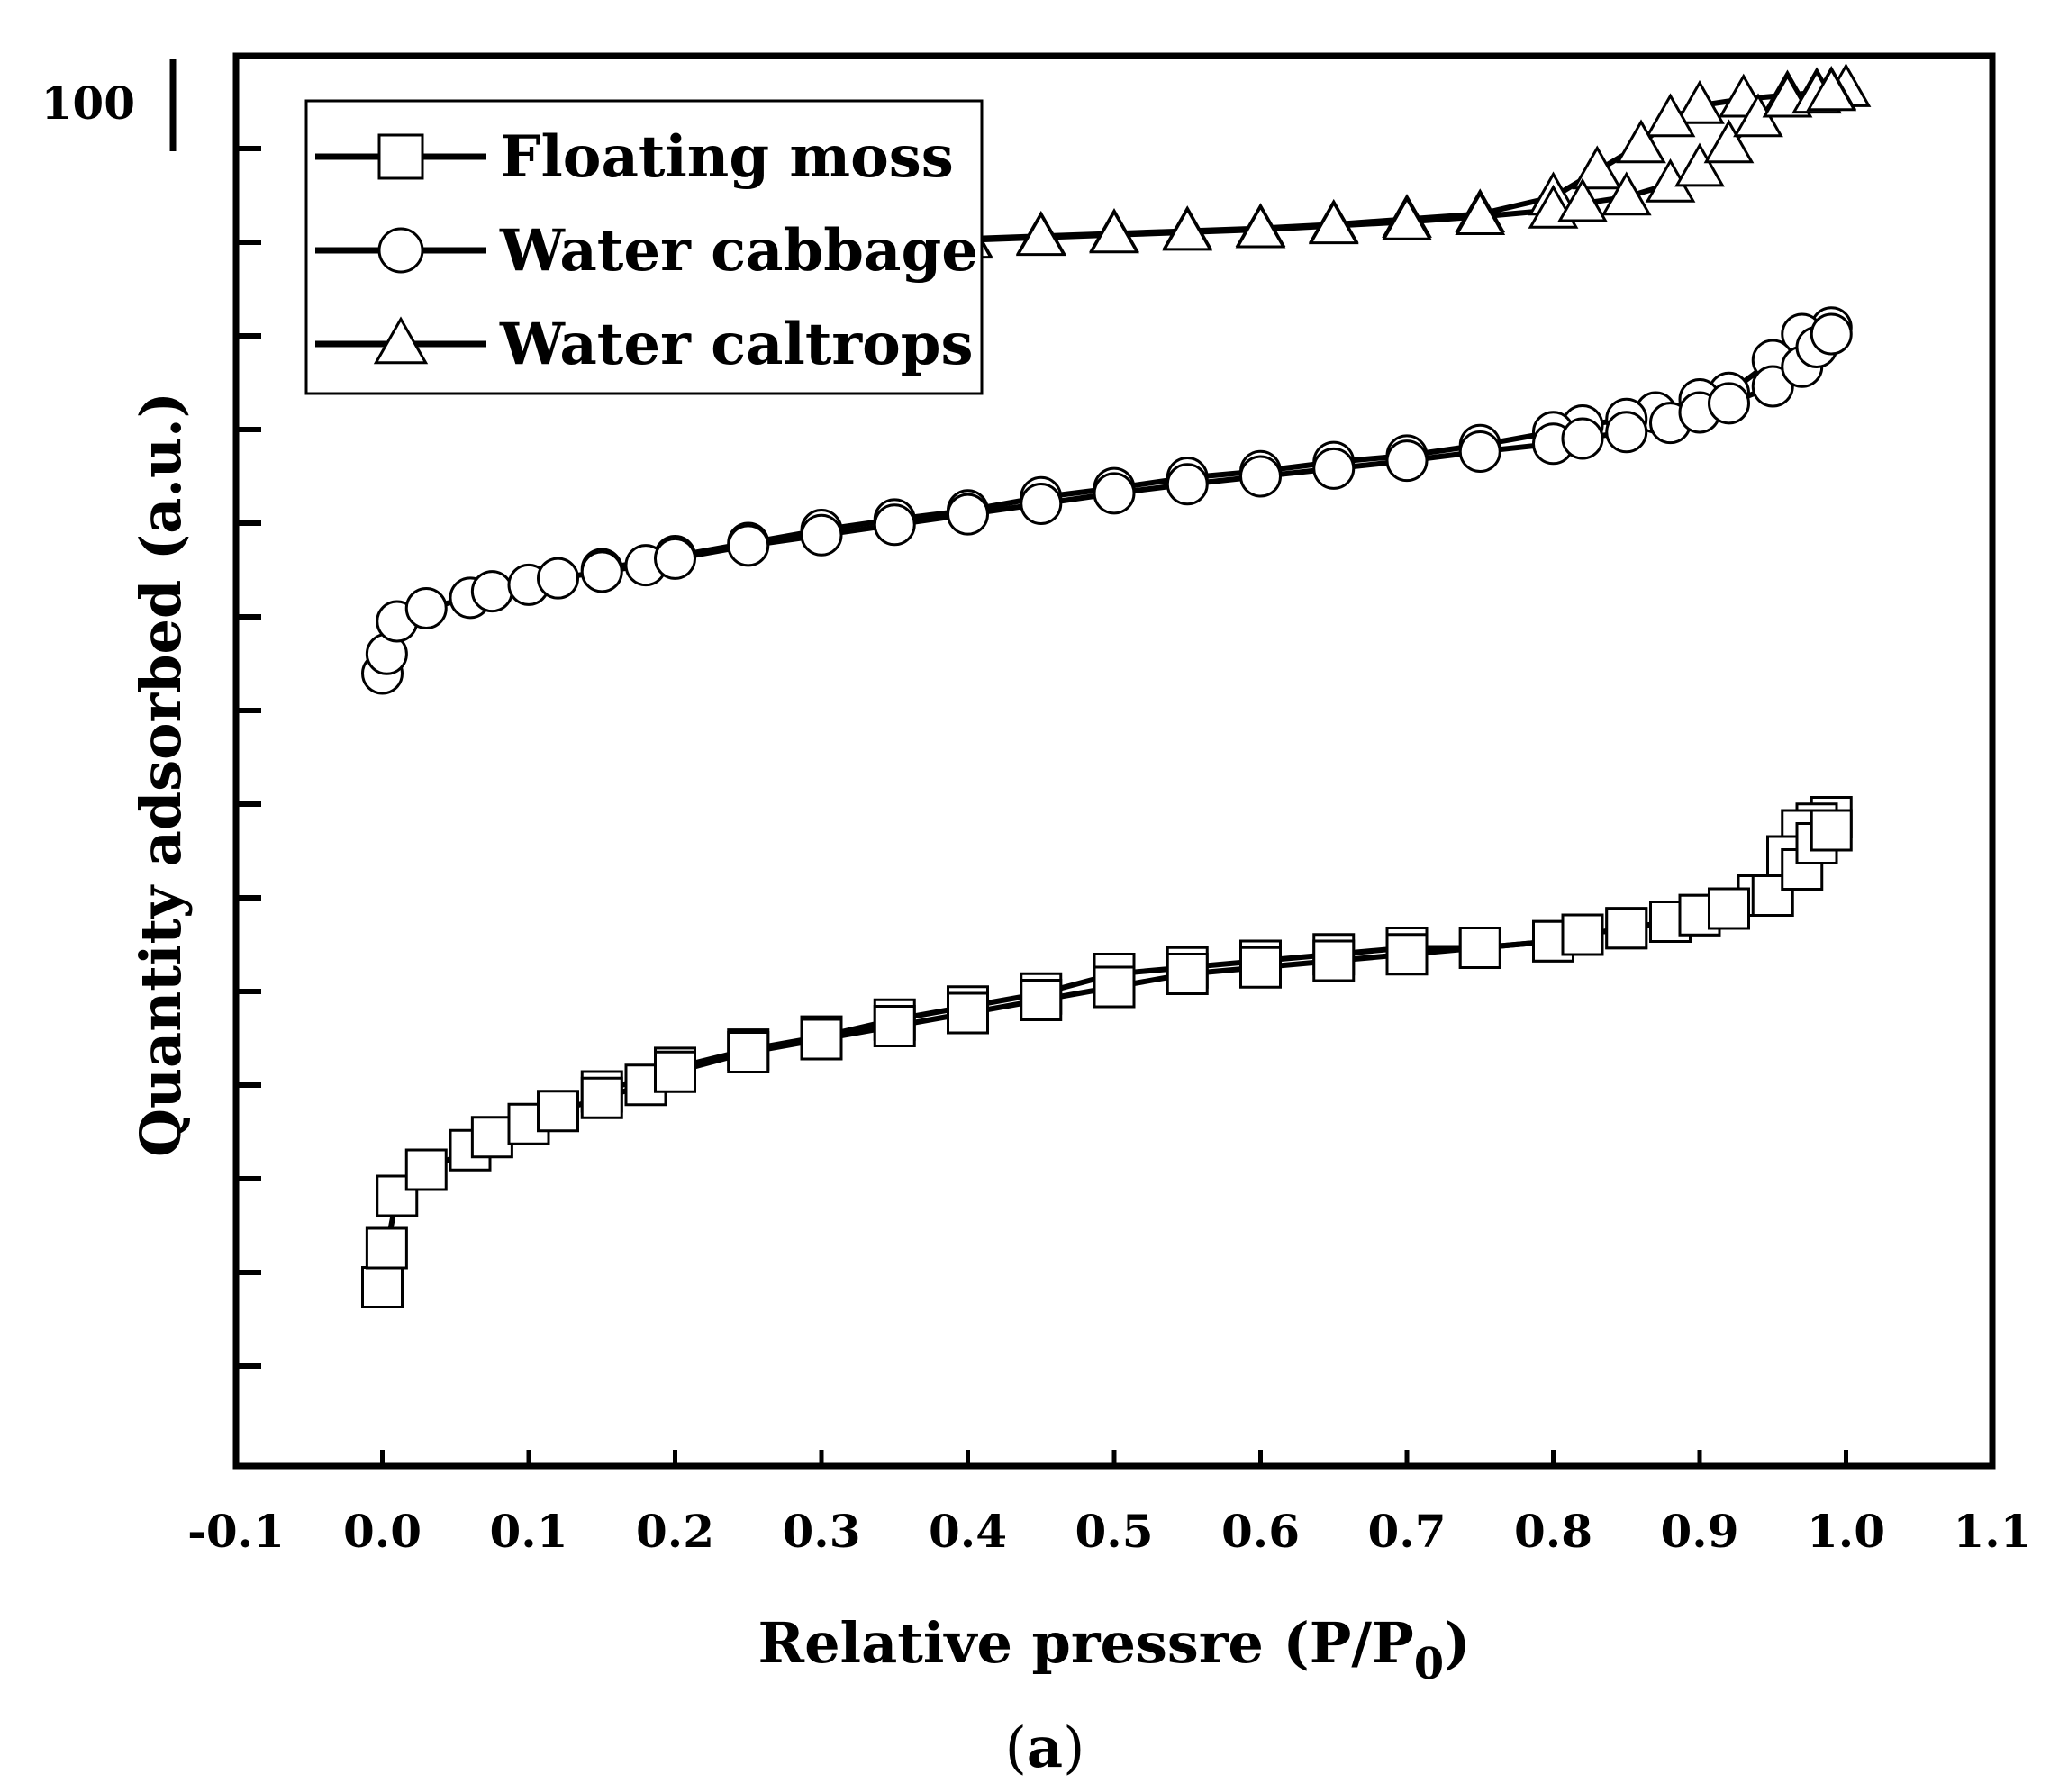 The width and height of the screenshot is (2050, 1792). Describe the element at coordinates (727, 157) in the screenshot. I see `legend-label: Floating moss` at that location.